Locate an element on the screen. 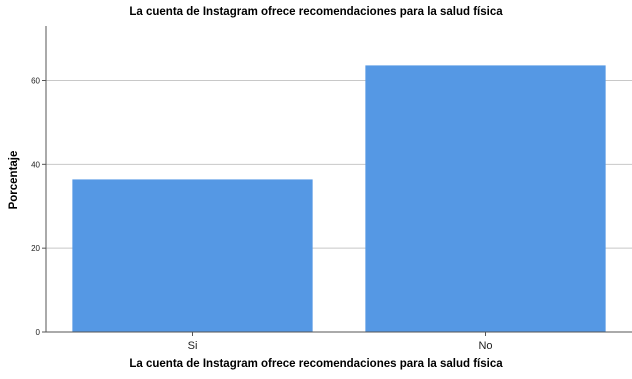  y-tick-label: 40 is located at coordinates (35, 164).